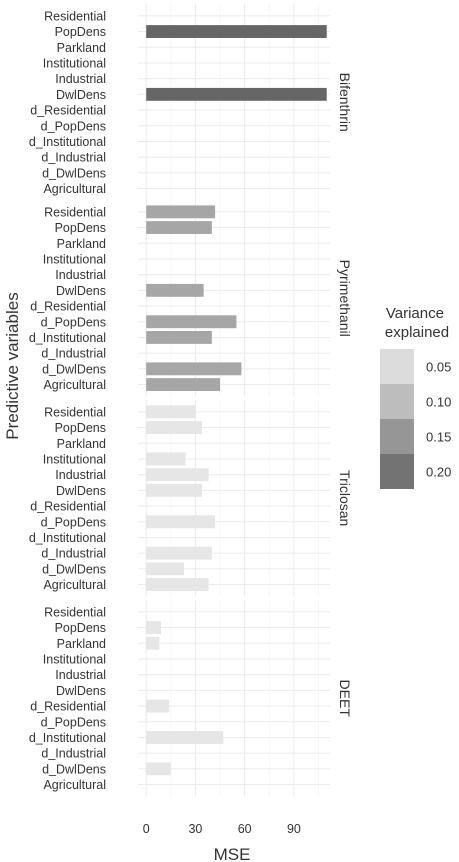 The width and height of the screenshot is (459, 862). Describe the element at coordinates (185, 737) in the screenshot. I see `bar-deet-d_institutional` at that location.